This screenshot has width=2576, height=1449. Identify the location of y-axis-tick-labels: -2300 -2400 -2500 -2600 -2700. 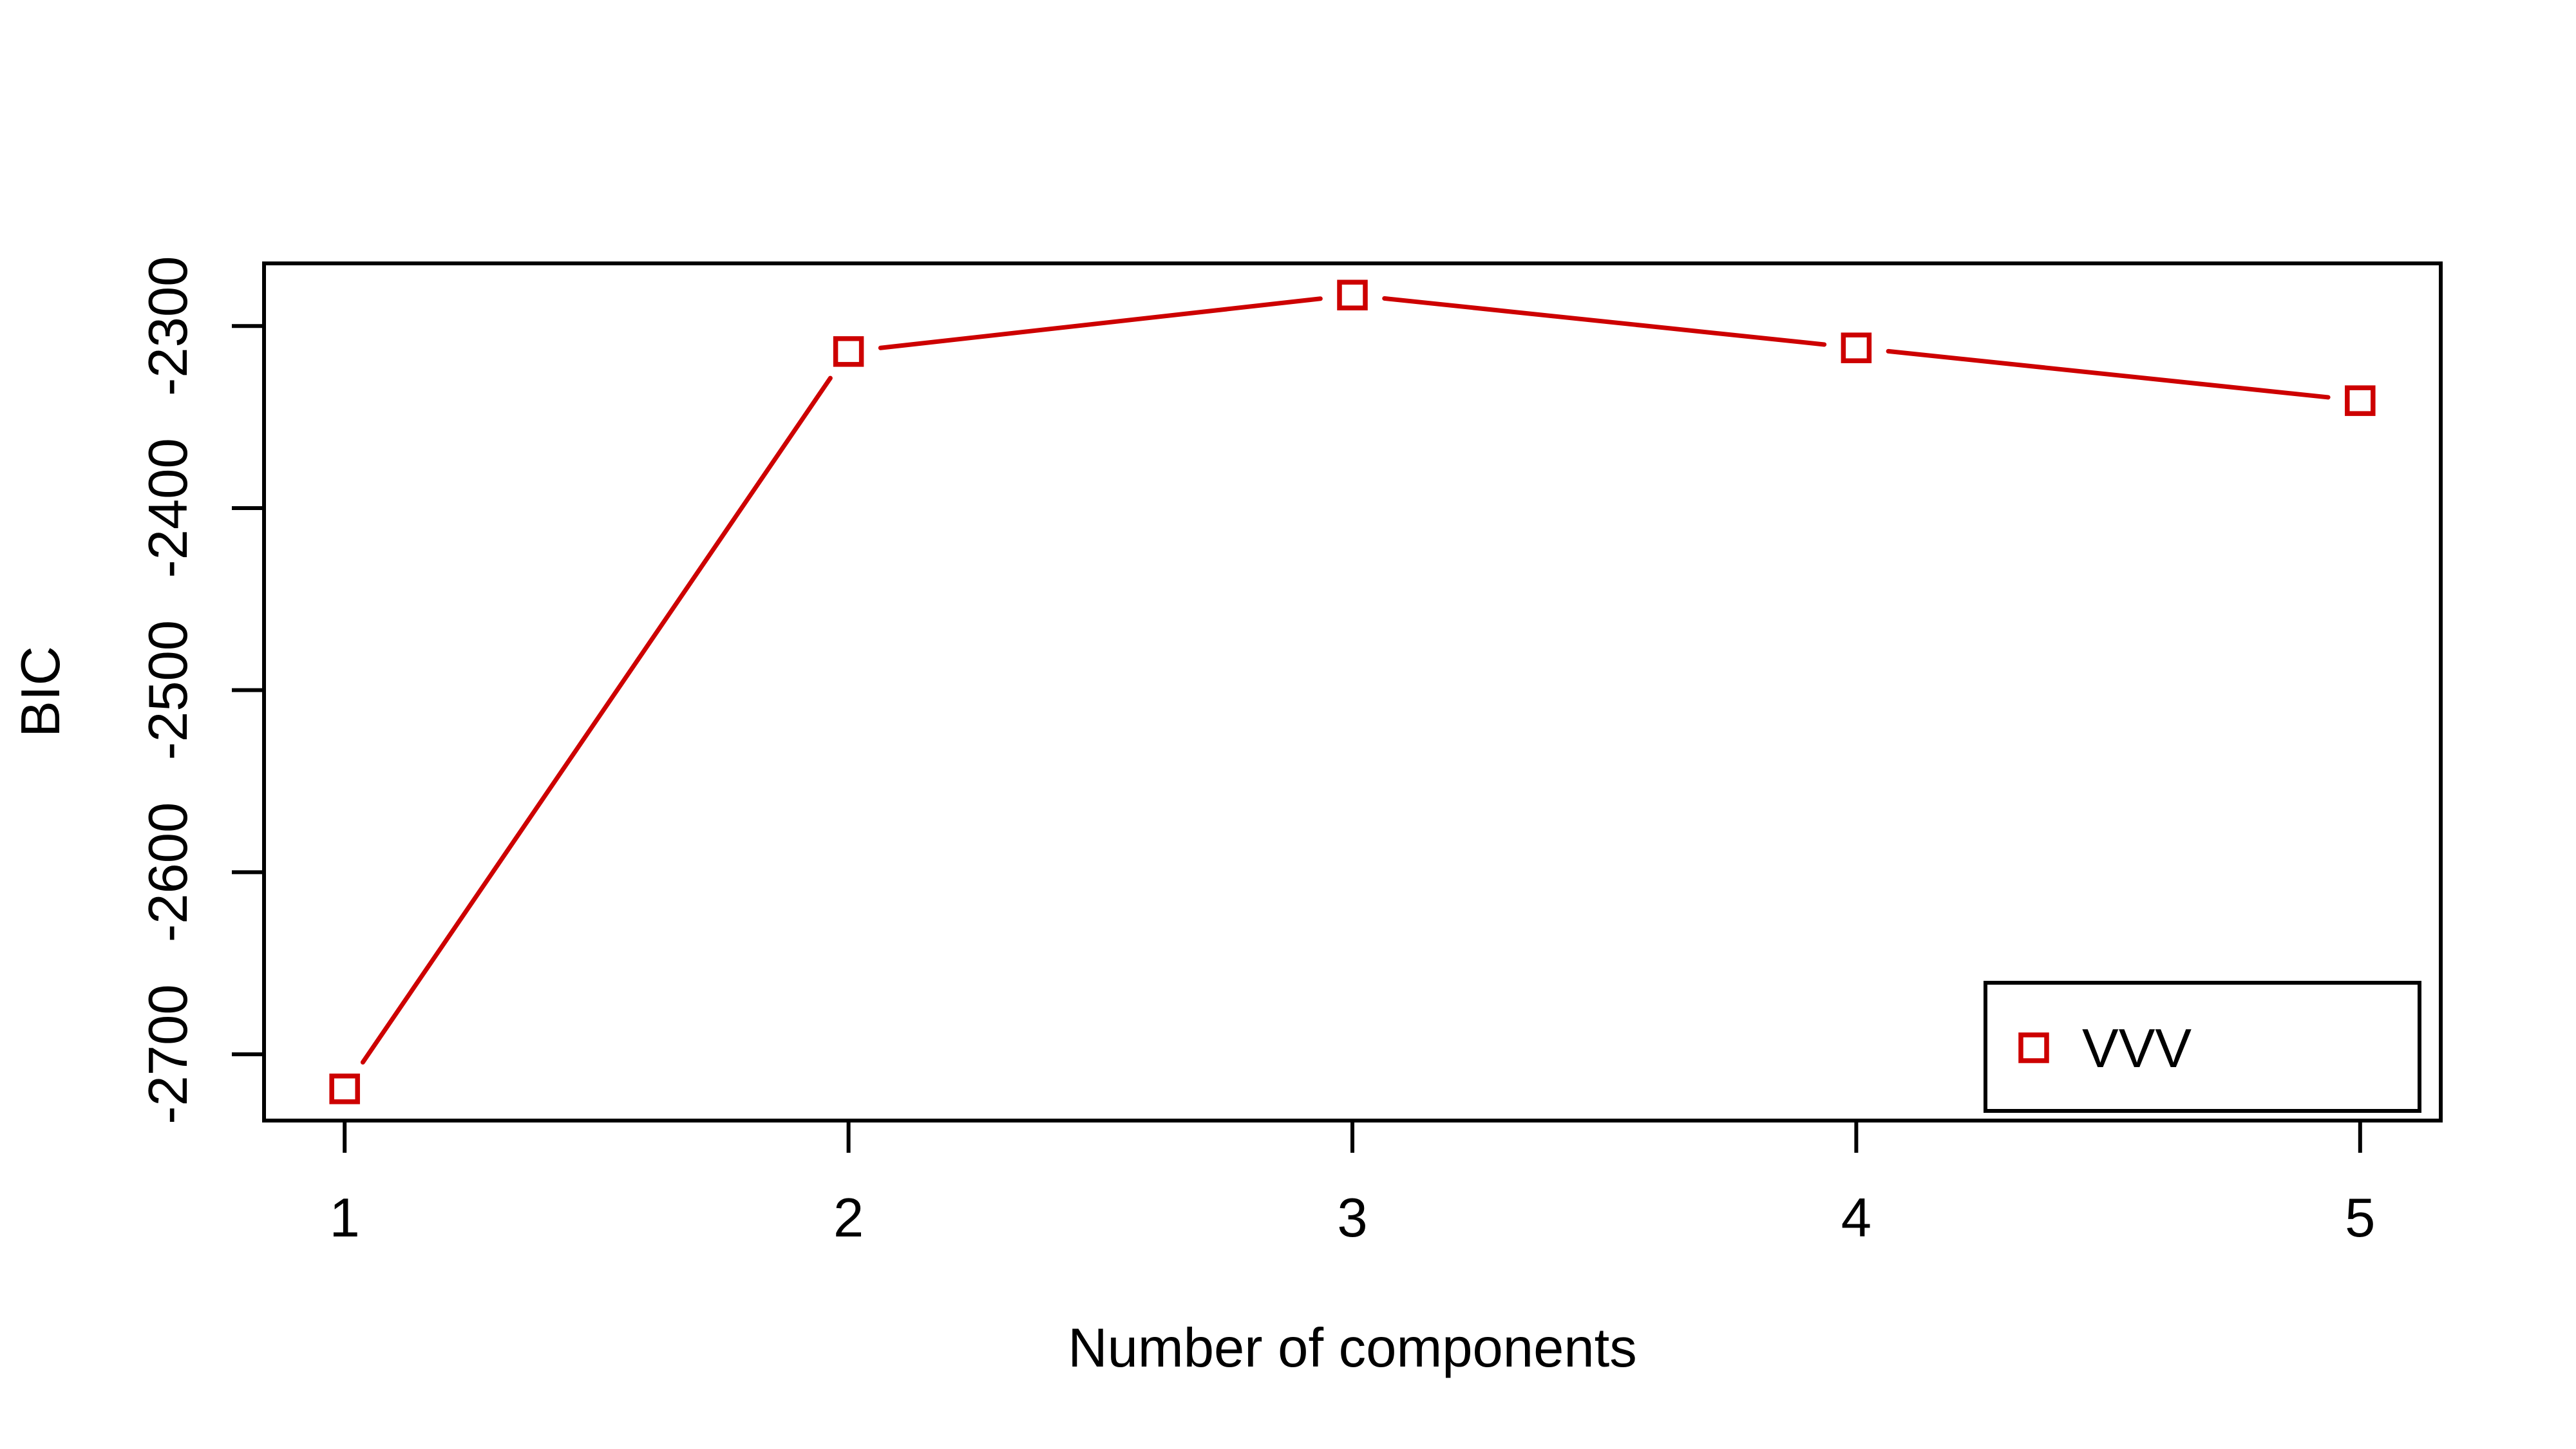
(168, 690).